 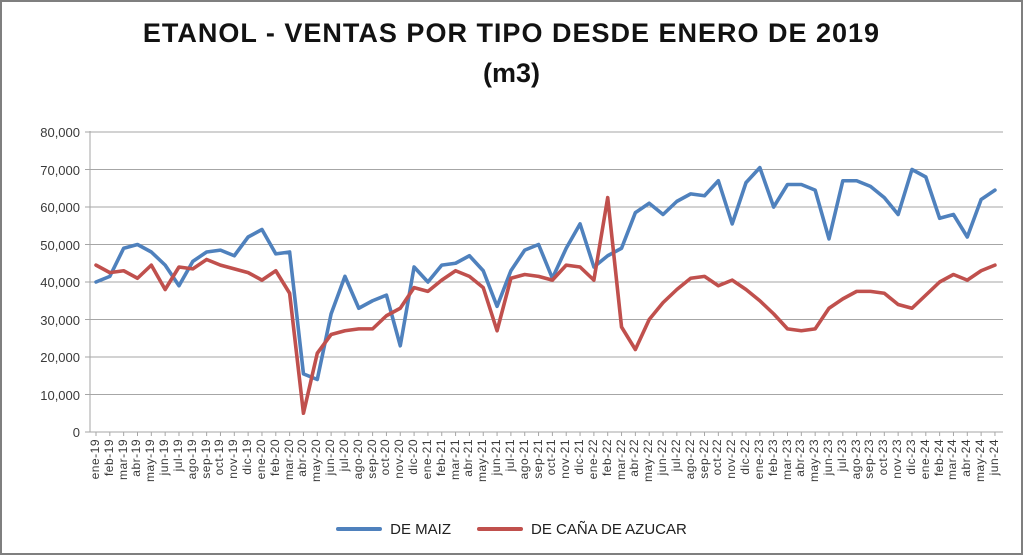 I want to click on x-axis-label: feb-20, so click(x=274, y=458).